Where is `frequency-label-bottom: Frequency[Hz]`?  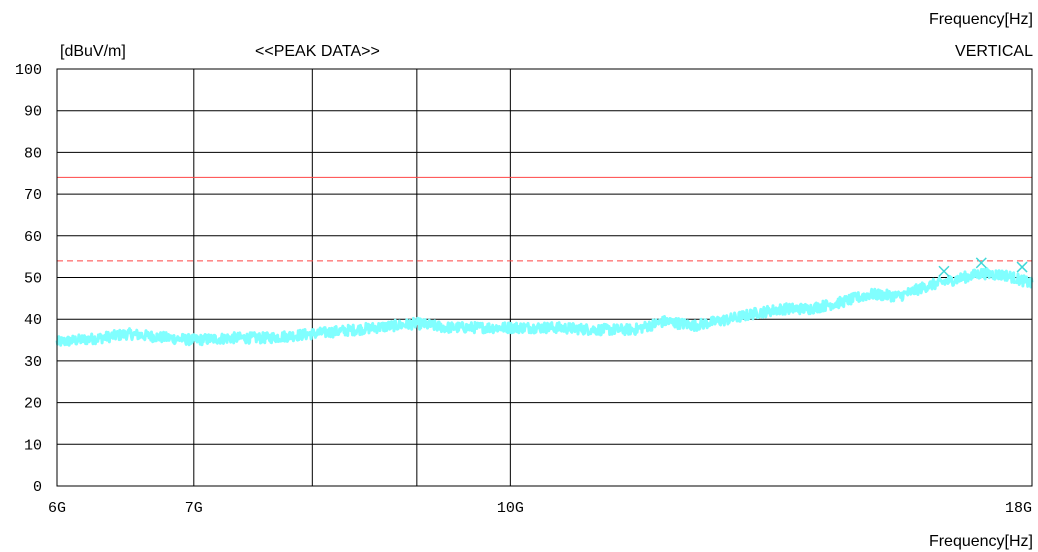
frequency-label-bottom: Frequency[Hz] is located at coordinates (981, 541).